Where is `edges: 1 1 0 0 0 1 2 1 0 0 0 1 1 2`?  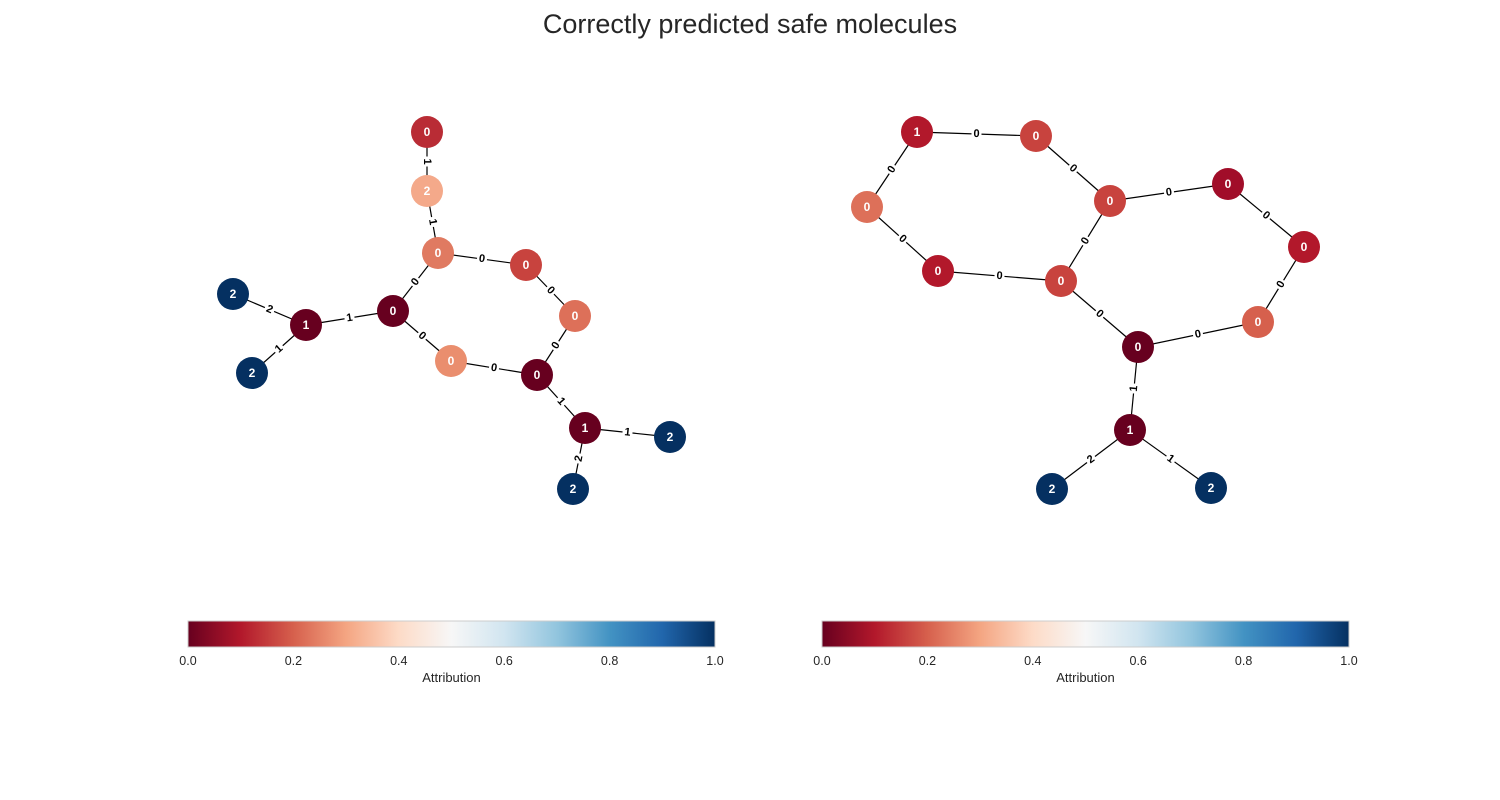 edges: 1 1 0 0 0 1 2 1 0 0 0 1 1 2 is located at coordinates (451, 311).